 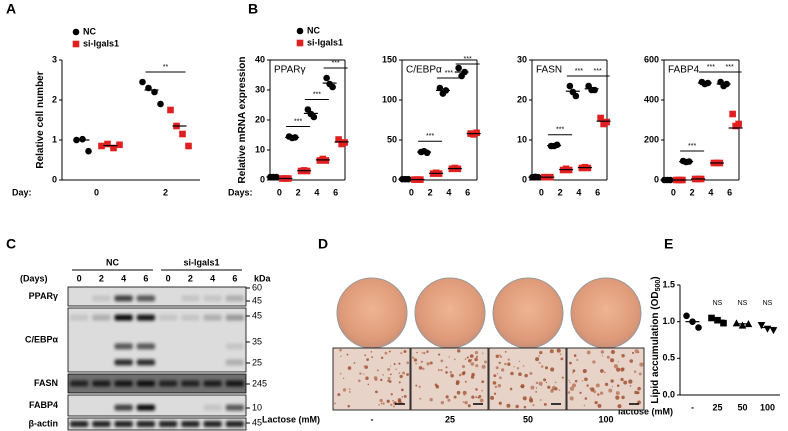 What do you see at coordinates (742, 407) in the screenshot?
I see `x-tick-label: 50` at bounding box center [742, 407].